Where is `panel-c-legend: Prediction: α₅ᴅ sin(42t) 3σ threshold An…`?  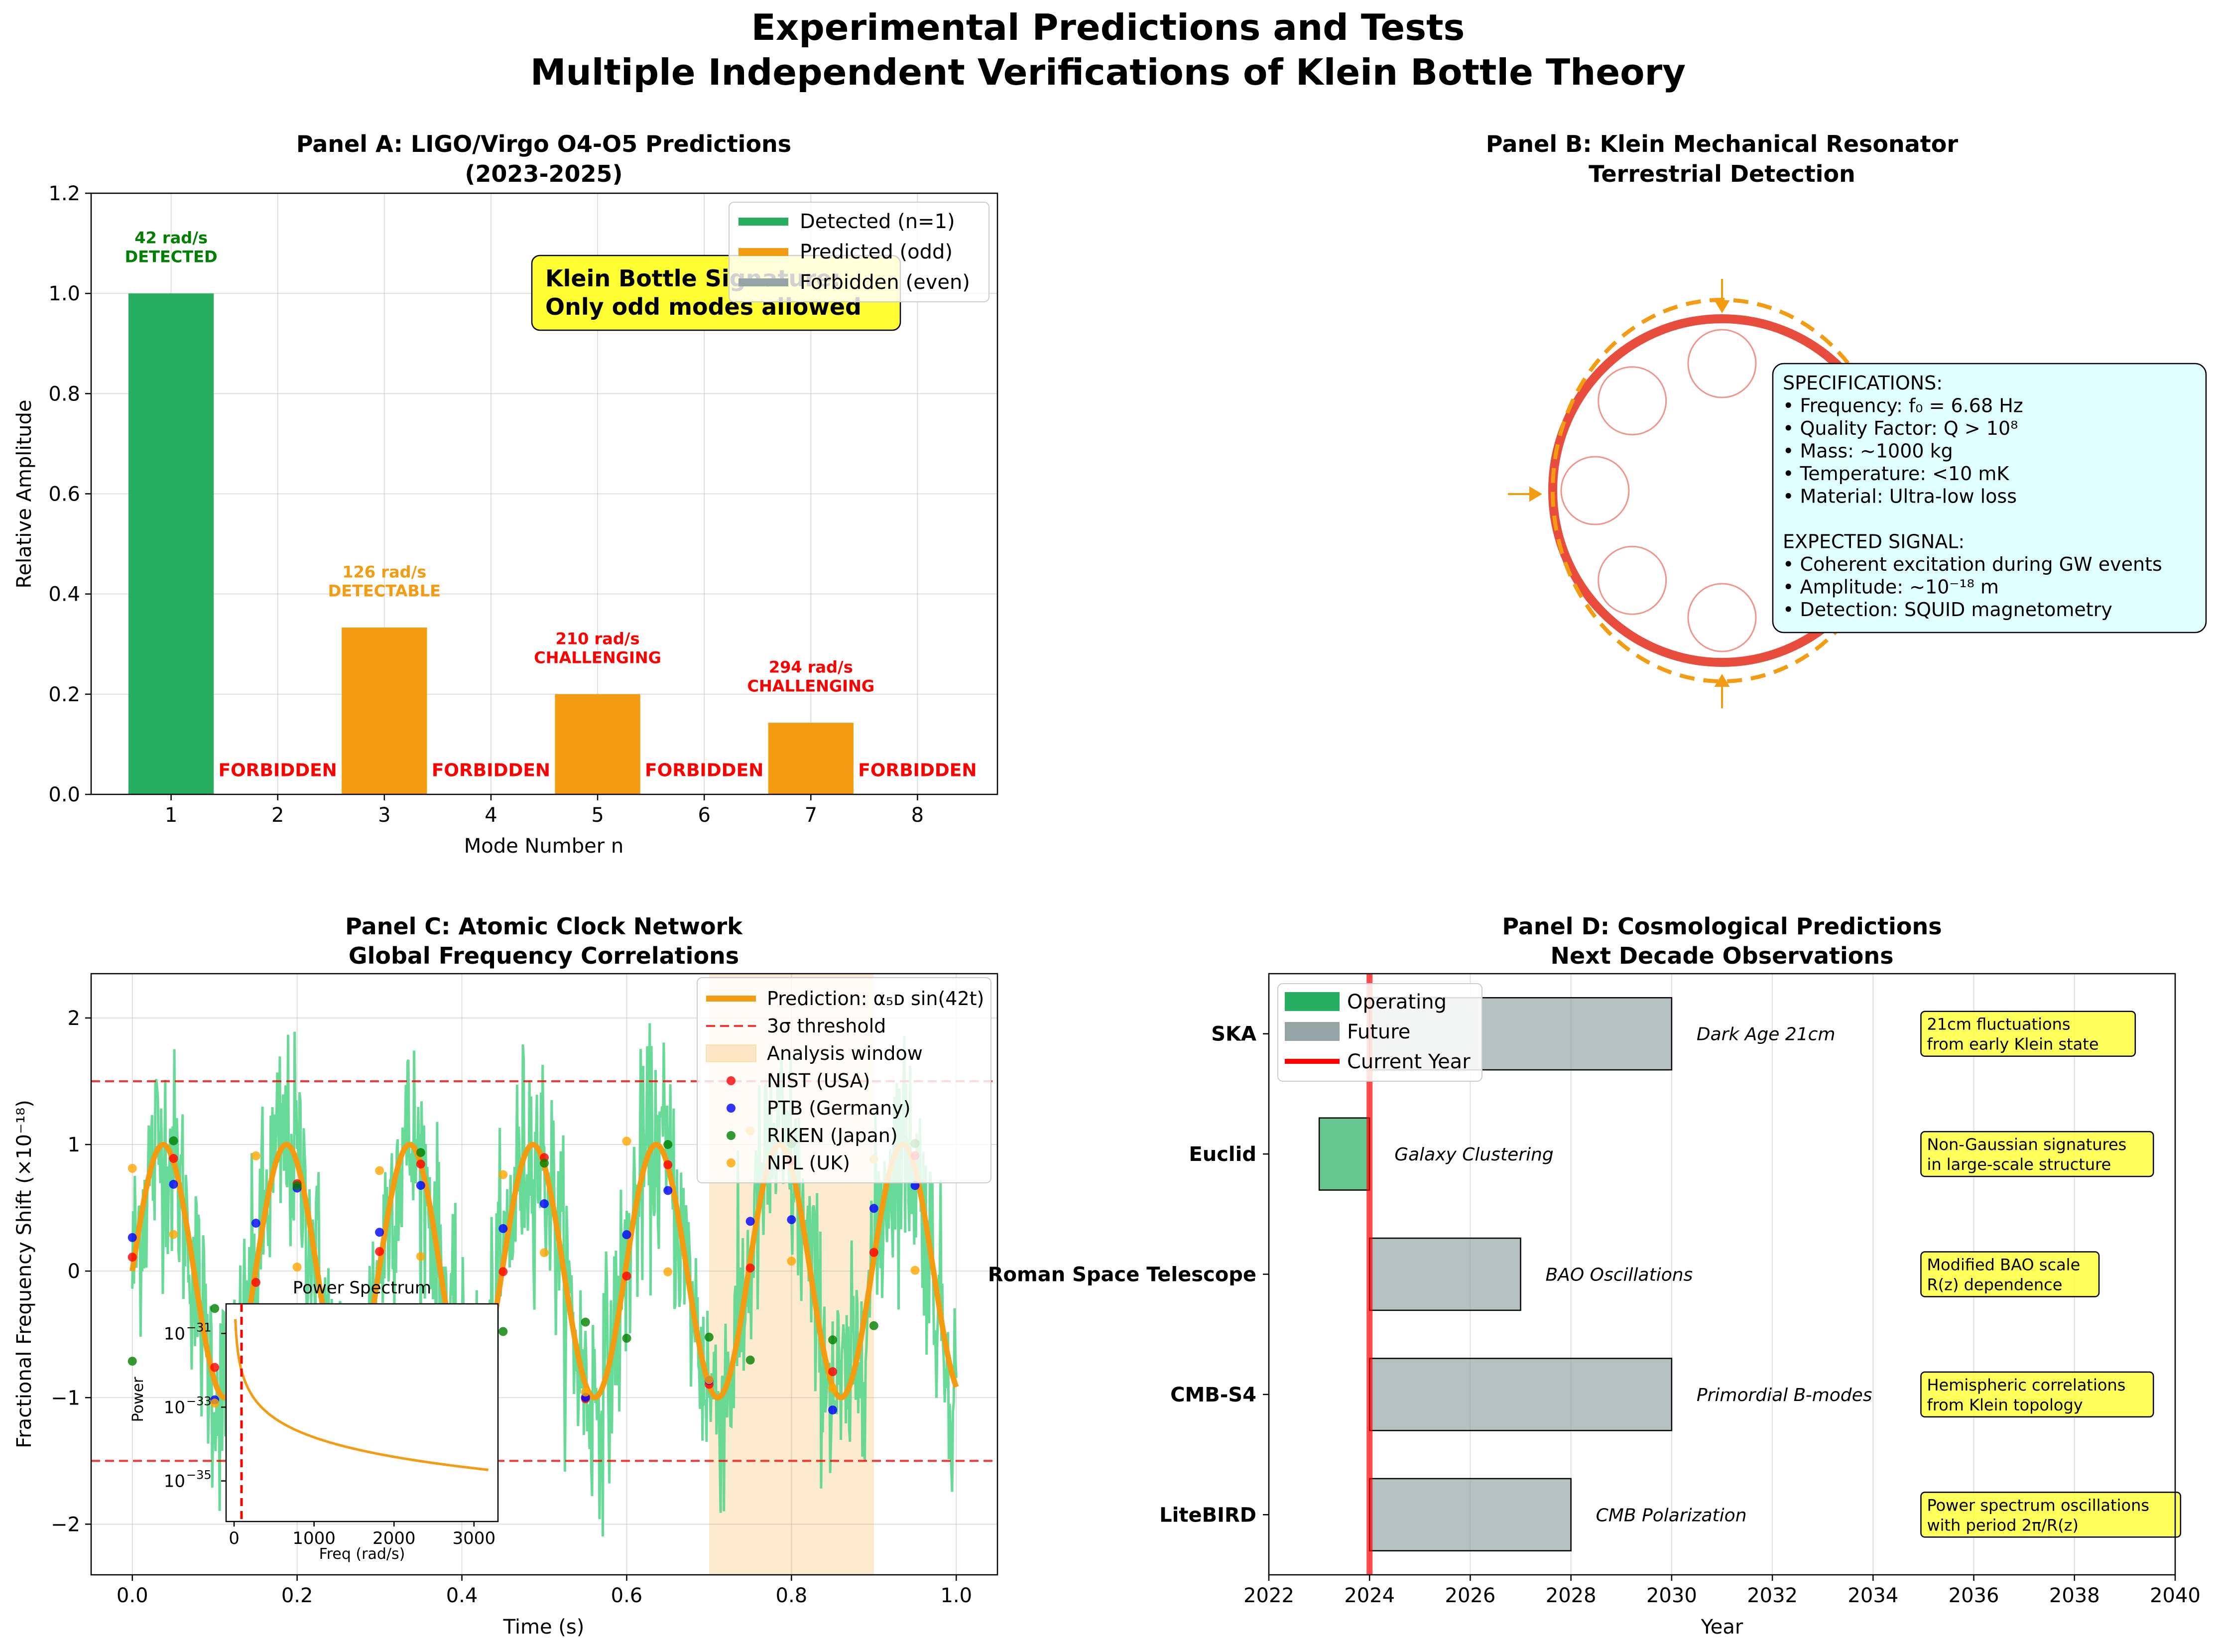 panel-c-legend: Prediction: α₅ᴅ sin(42t) 3σ threshold An… is located at coordinates (844, 1080).